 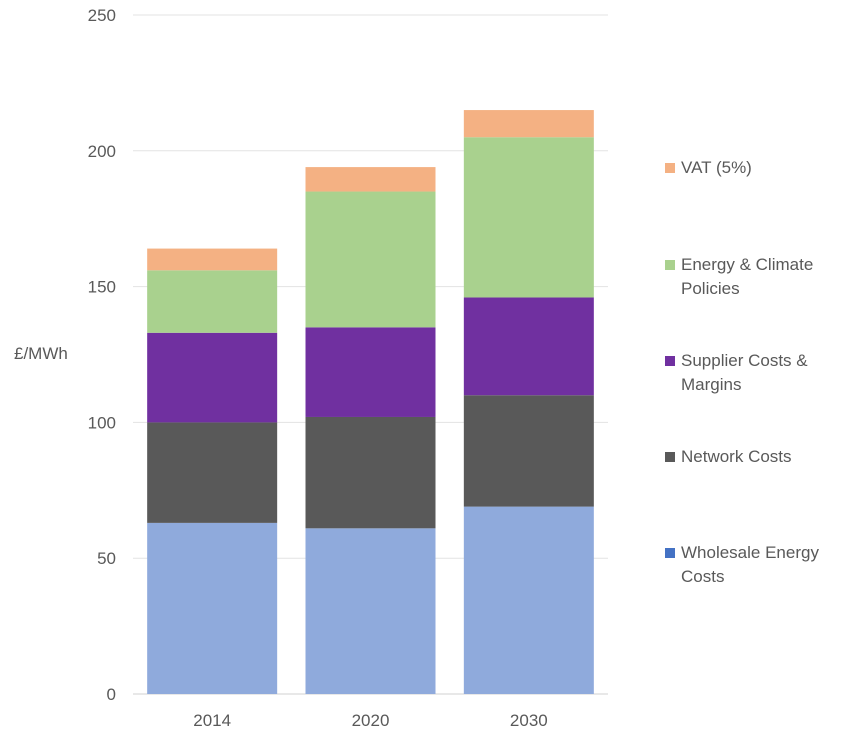 What do you see at coordinates (111, 694) in the screenshot?
I see `y-tick-label: 0` at bounding box center [111, 694].